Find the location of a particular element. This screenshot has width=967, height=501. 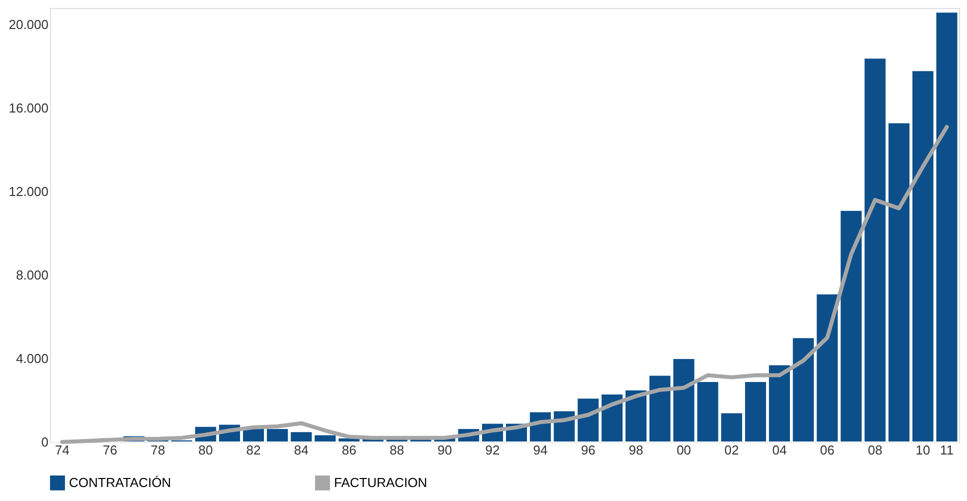

x-tick-label: 10 is located at coordinates (923, 450).